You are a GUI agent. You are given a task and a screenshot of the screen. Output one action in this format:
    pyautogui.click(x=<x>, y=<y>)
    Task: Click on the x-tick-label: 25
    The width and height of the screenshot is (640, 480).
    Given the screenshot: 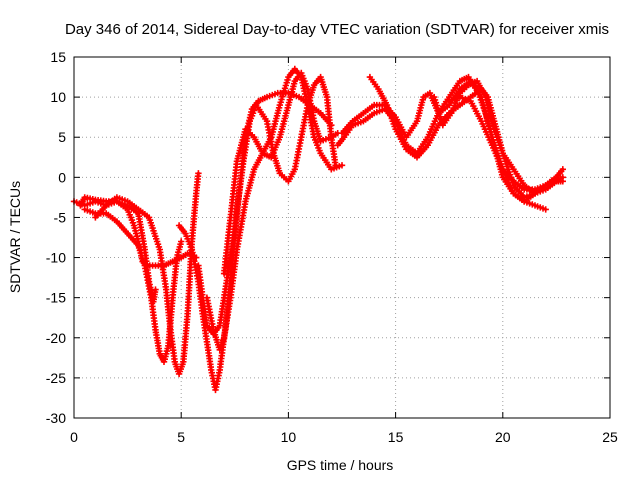 What is the action you would take?
    pyautogui.click(x=610, y=437)
    